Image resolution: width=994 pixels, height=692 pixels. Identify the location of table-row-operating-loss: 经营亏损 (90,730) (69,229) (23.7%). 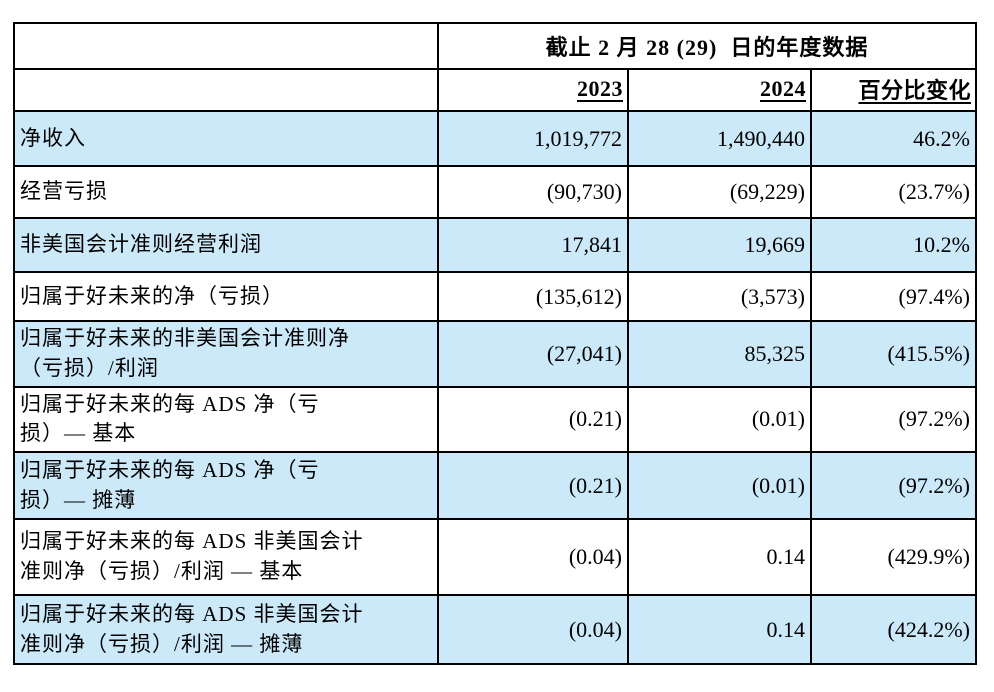
(495, 192).